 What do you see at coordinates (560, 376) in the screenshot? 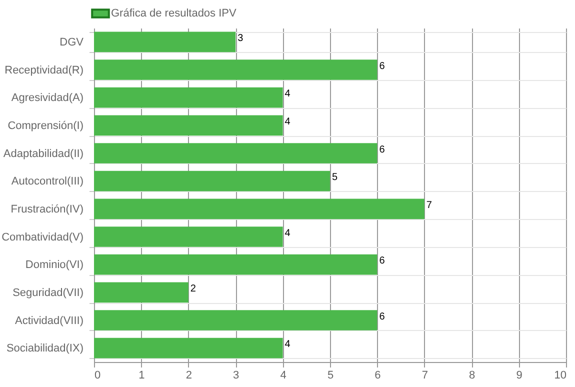
I see `x-tick-label: 10` at bounding box center [560, 376].